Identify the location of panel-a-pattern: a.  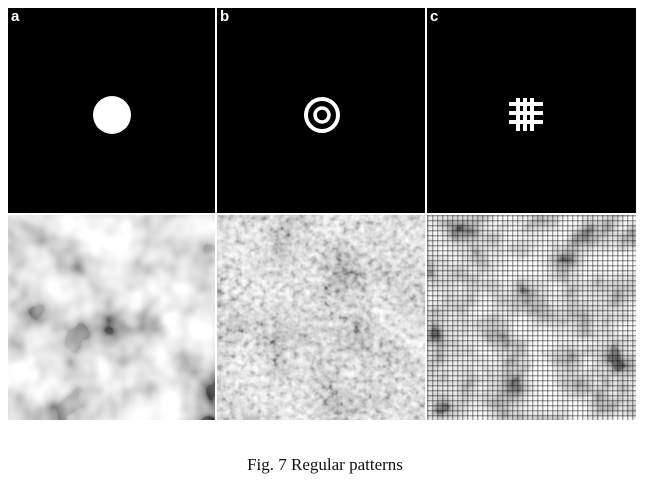
(111, 110).